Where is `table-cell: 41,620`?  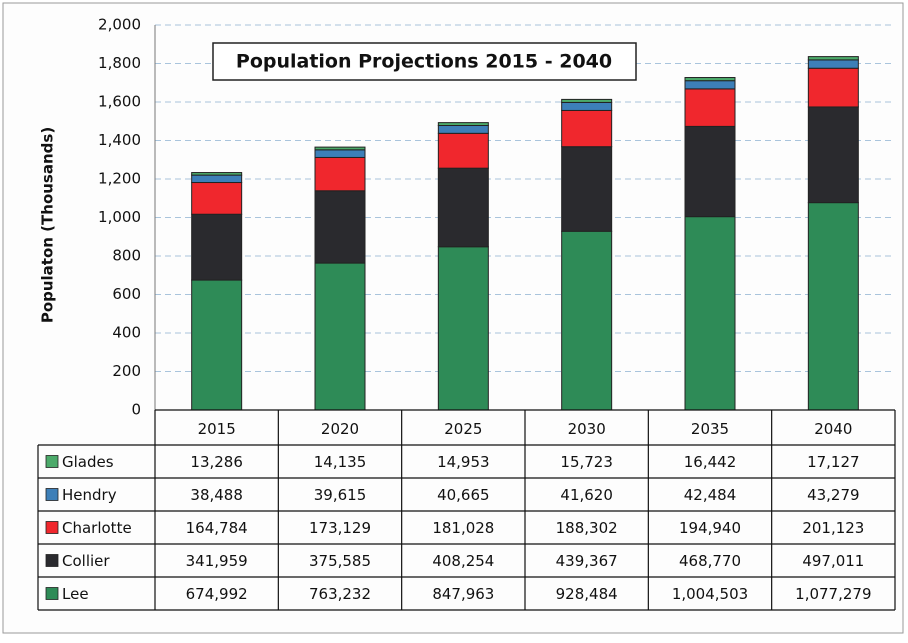
table-cell: 41,620 is located at coordinates (586, 495).